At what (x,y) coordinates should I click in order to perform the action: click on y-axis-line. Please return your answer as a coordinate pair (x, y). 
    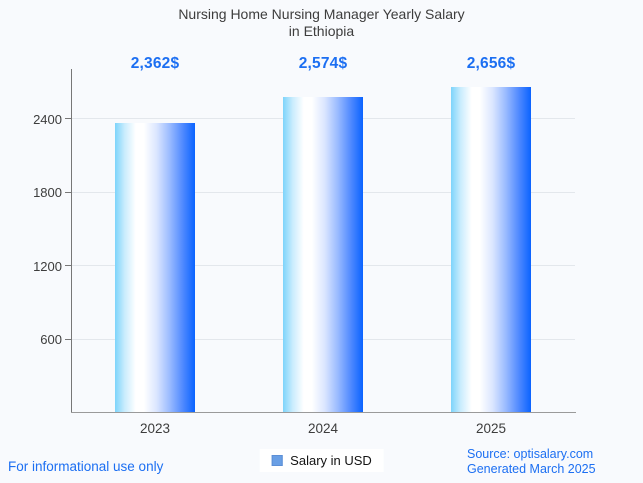
    Looking at the image, I should click on (71, 241).